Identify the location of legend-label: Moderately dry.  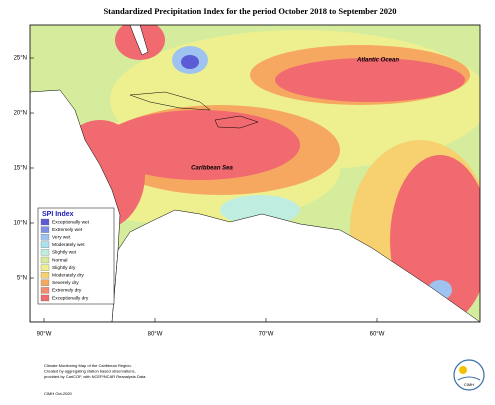
(68, 275).